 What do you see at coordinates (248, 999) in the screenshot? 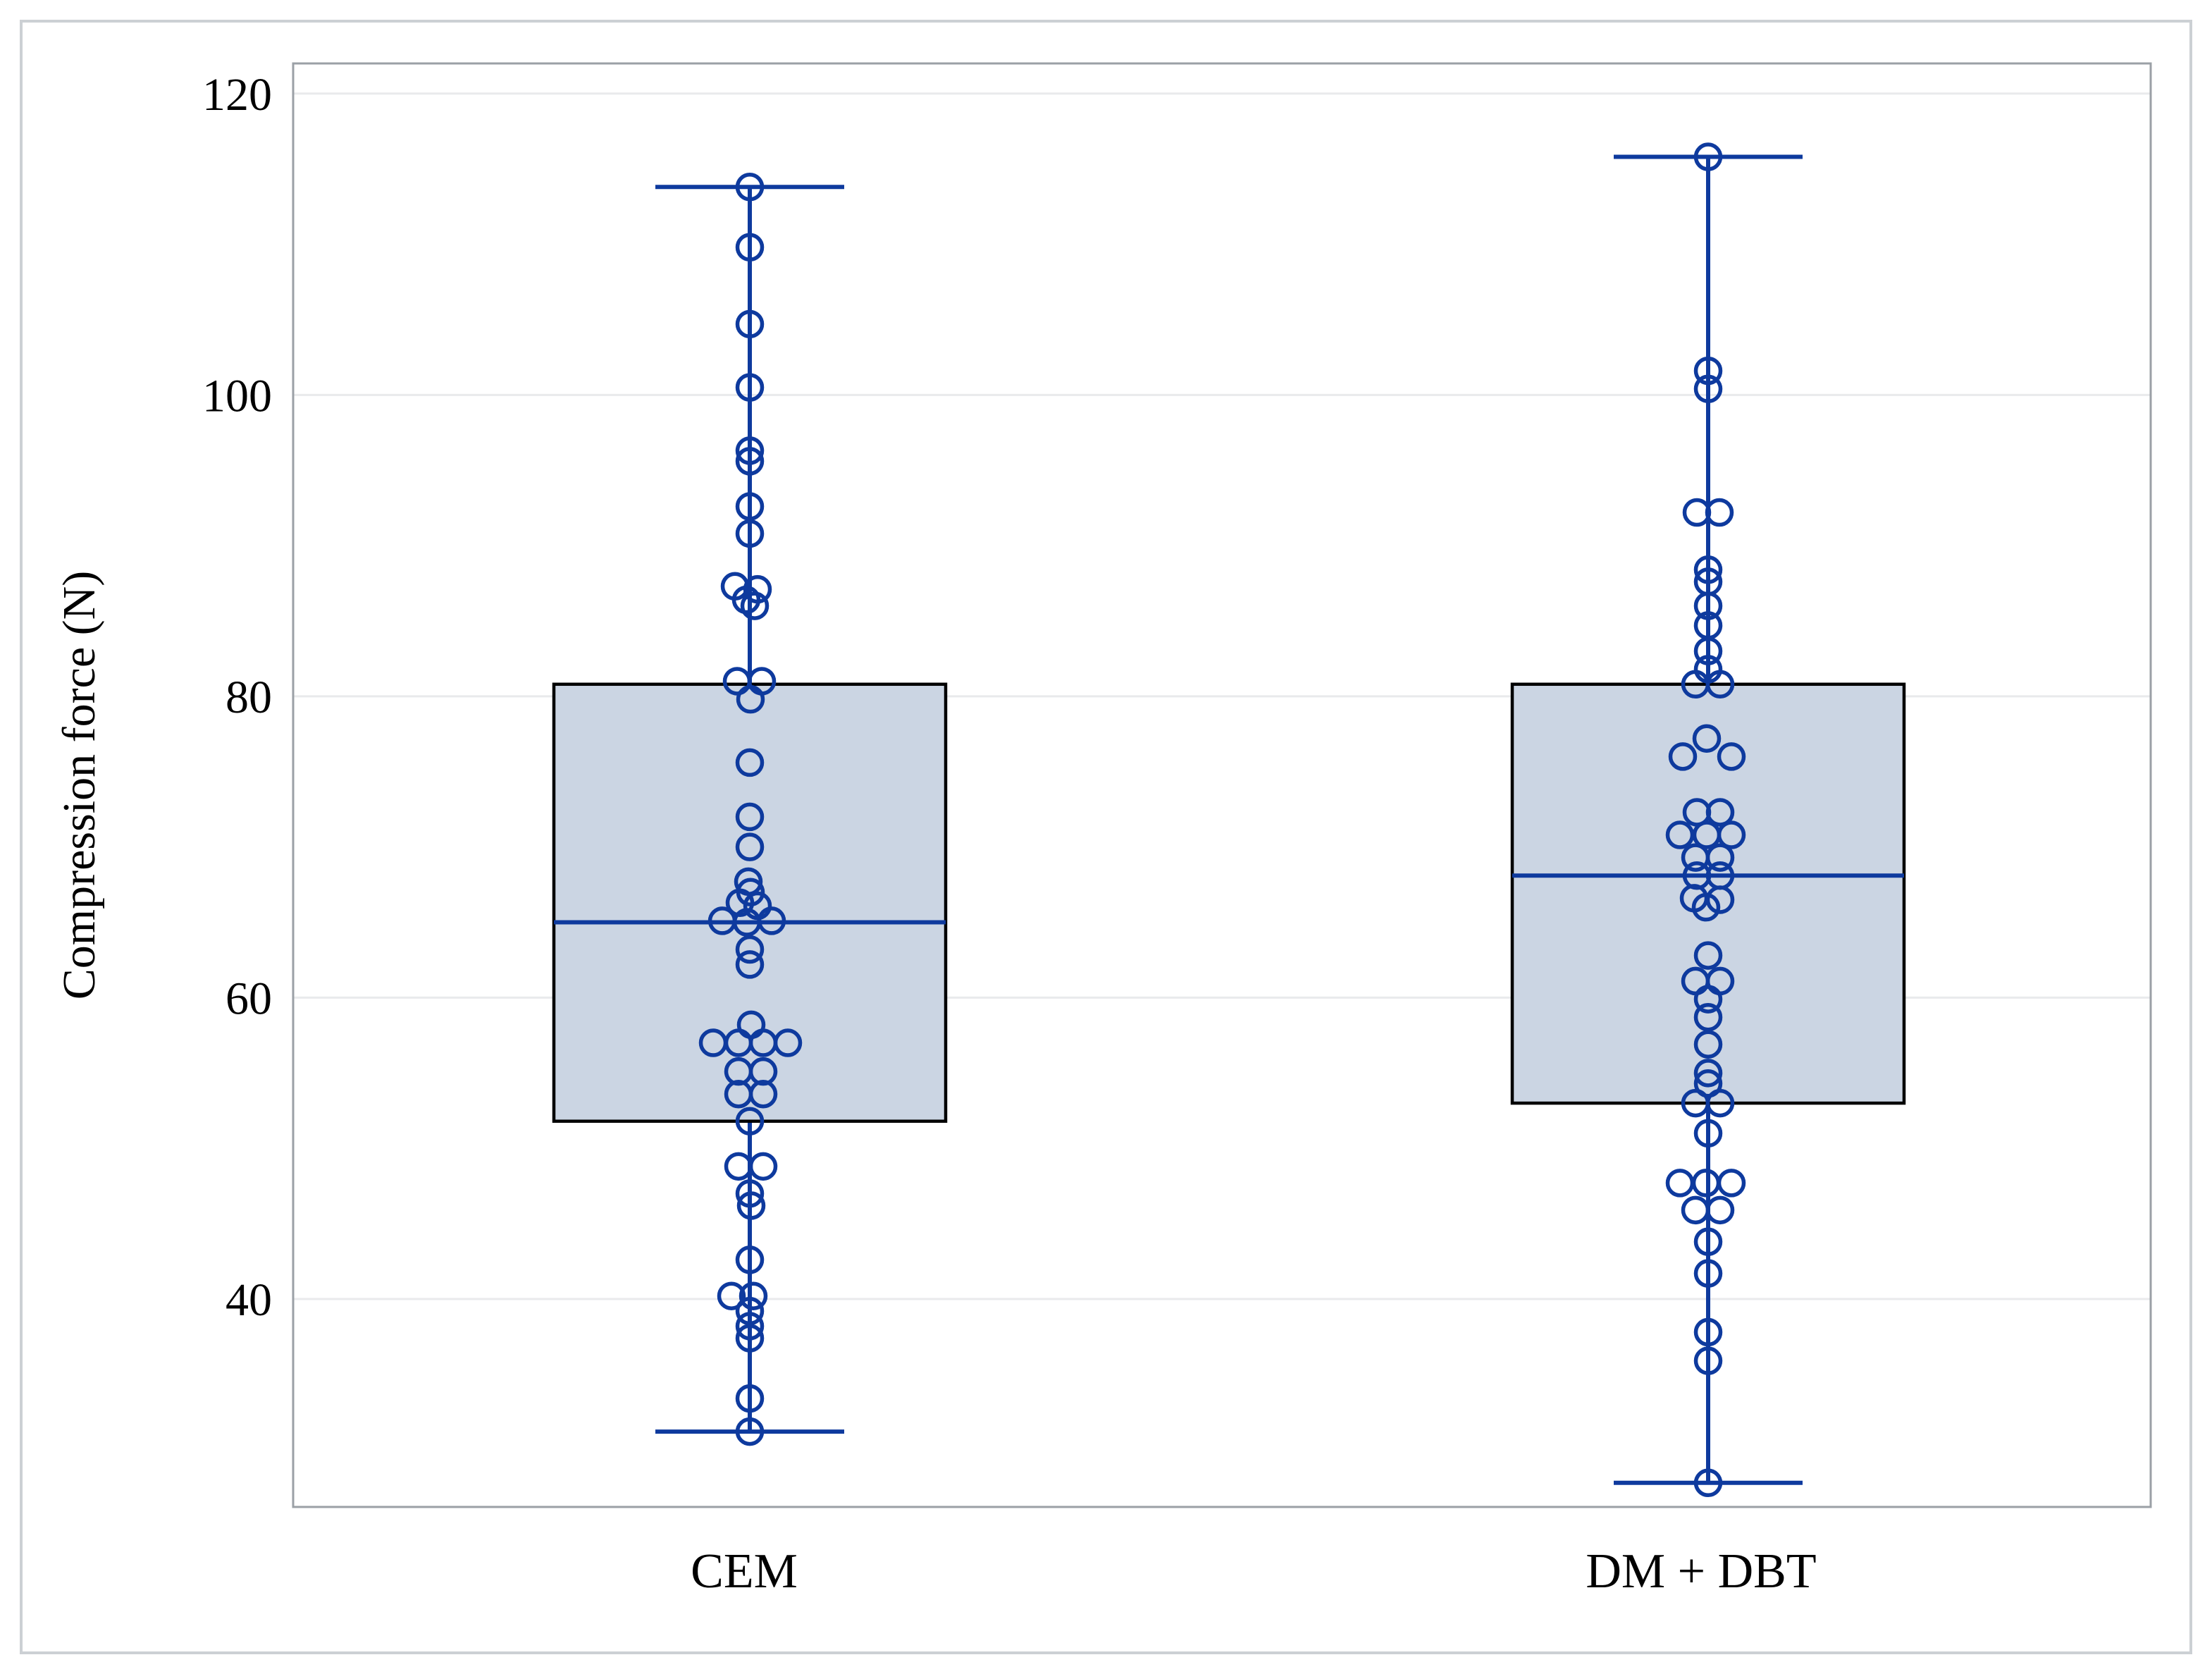
I see `y-tick-label: 60` at bounding box center [248, 999].